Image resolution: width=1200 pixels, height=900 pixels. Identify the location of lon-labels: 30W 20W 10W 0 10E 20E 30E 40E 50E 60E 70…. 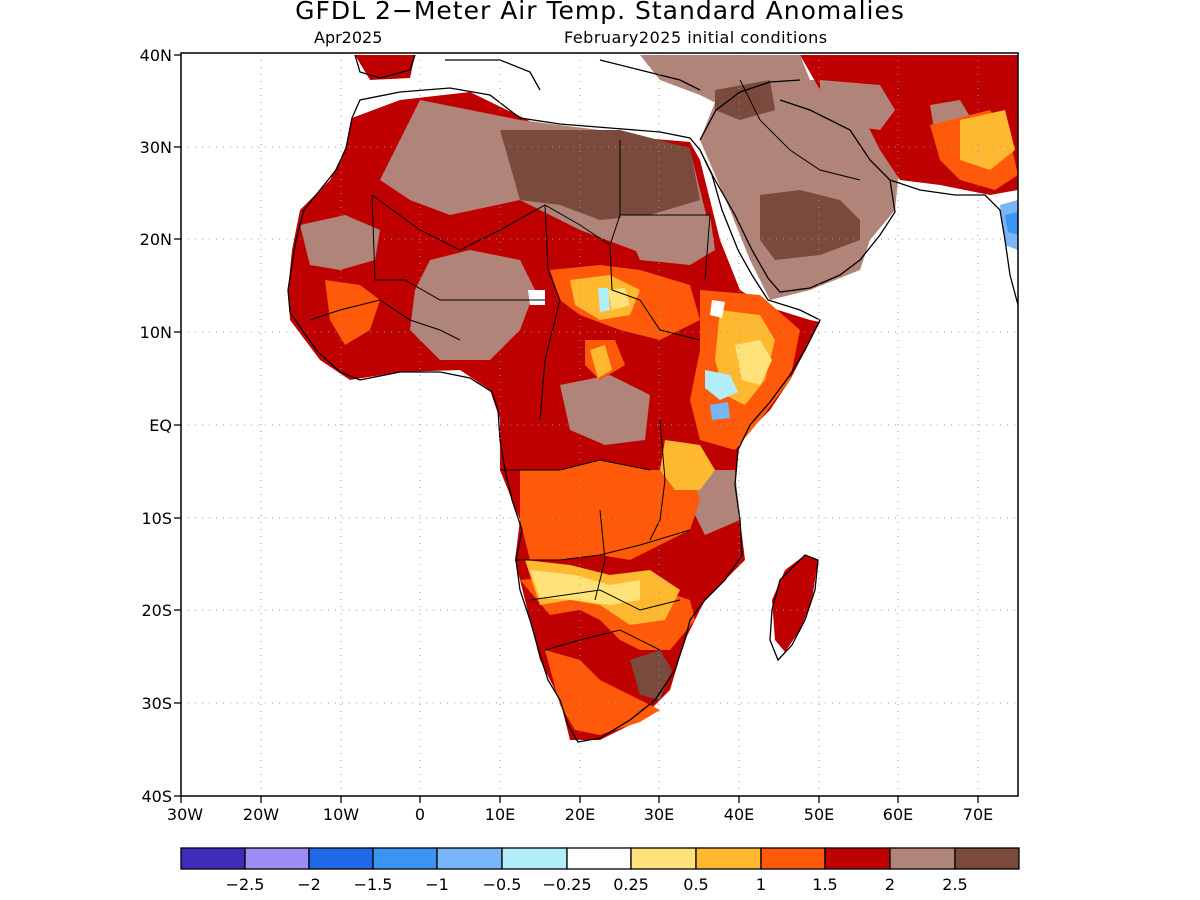
(580, 814).